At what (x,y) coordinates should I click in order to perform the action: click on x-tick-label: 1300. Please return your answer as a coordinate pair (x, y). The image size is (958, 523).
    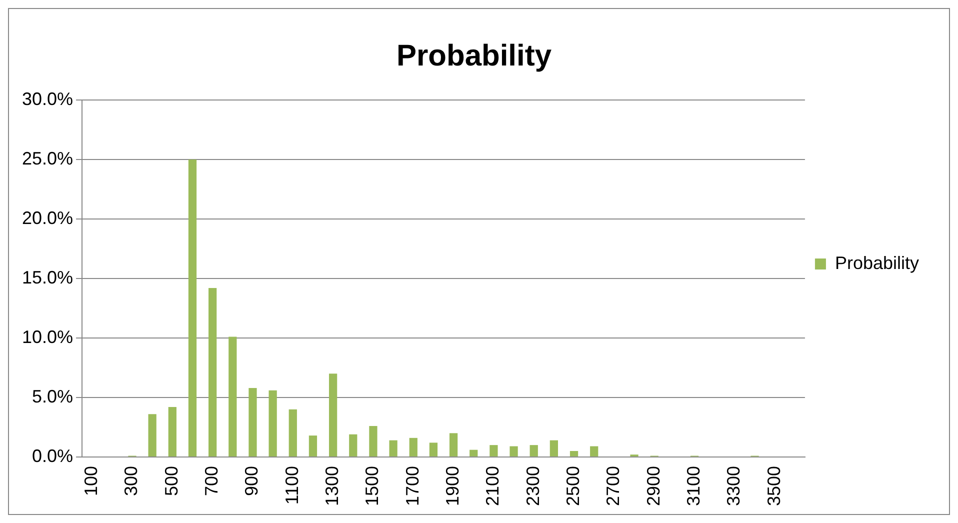
    Looking at the image, I should click on (332, 486).